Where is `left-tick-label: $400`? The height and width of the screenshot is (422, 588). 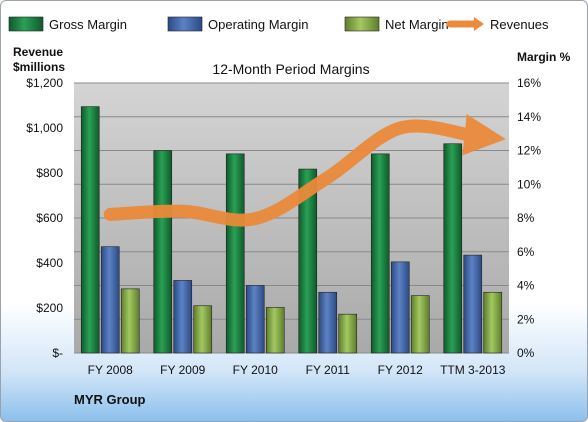
left-tick-label: $400 is located at coordinates (49, 263).